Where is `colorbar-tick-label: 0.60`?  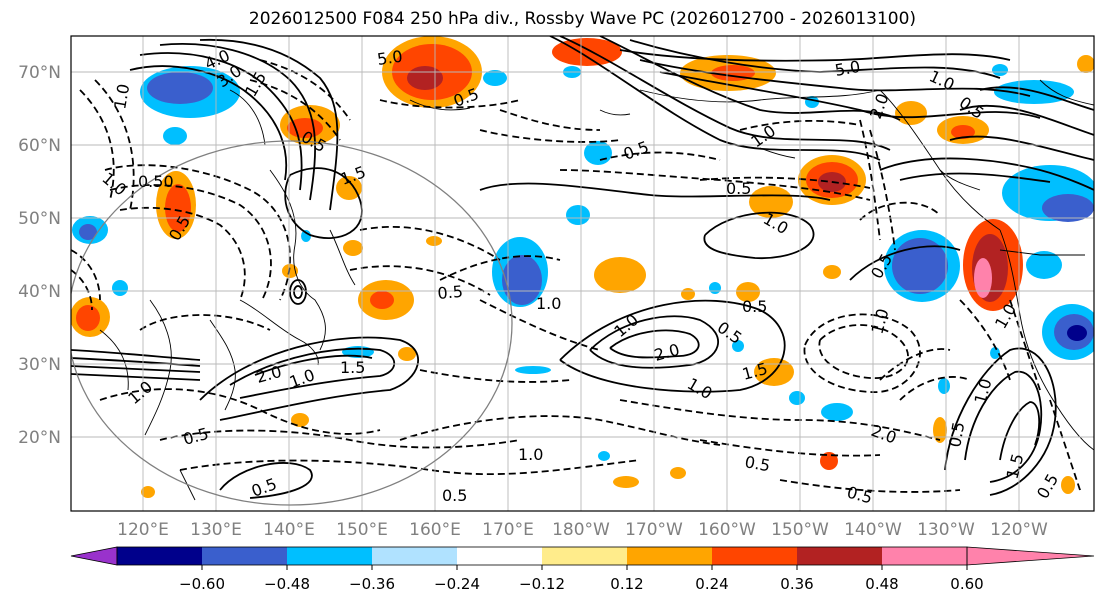
colorbar-tick-label: 0.60 is located at coordinates (966, 584).